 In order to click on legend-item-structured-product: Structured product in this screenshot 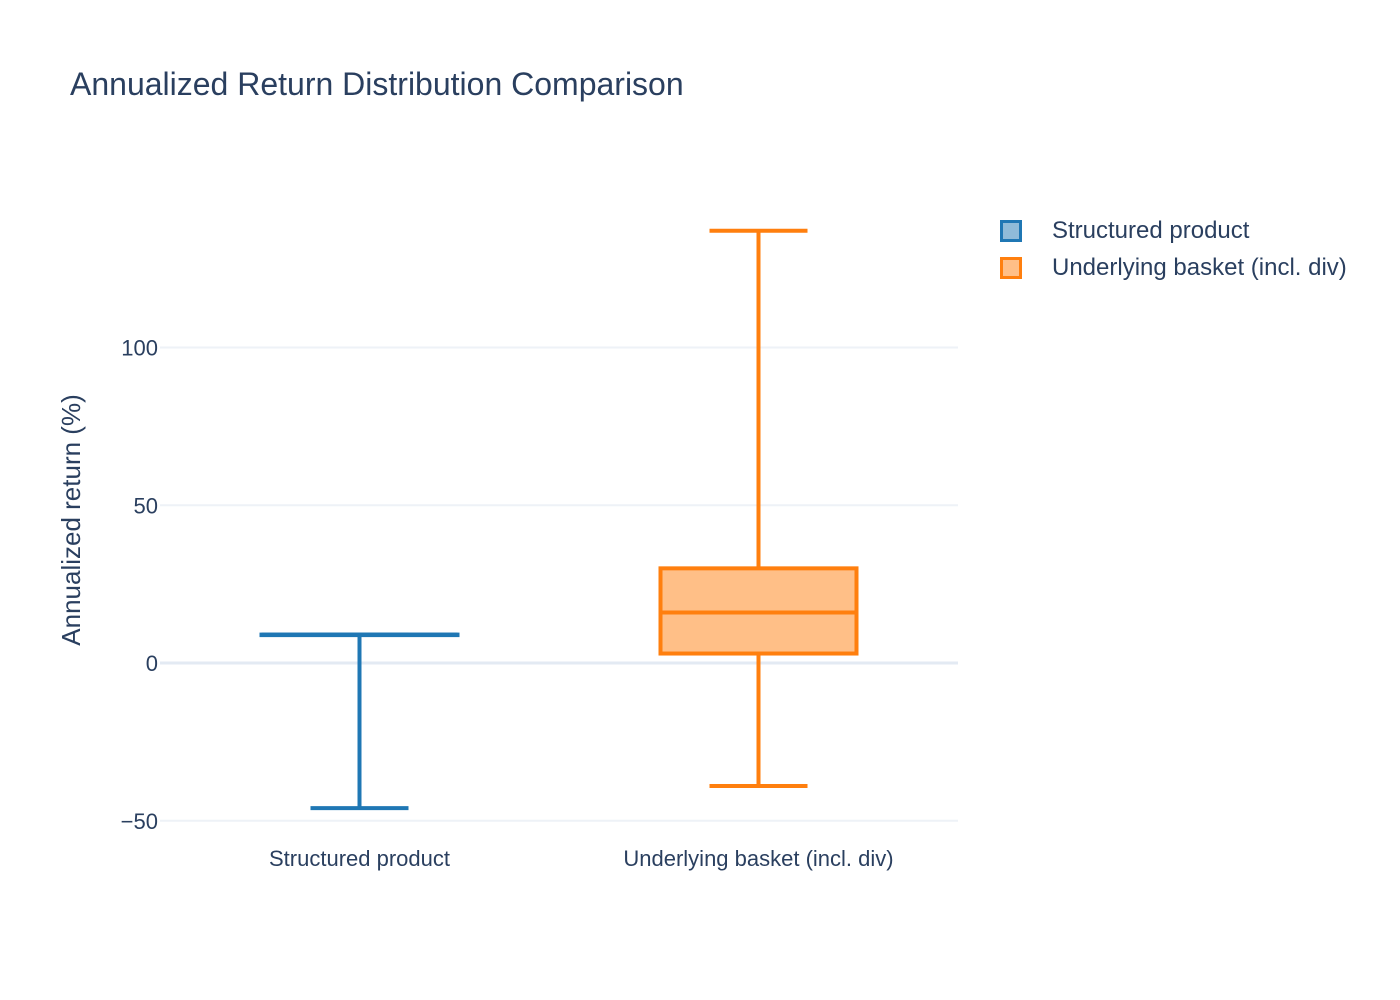, I will do `click(1173, 230)`.